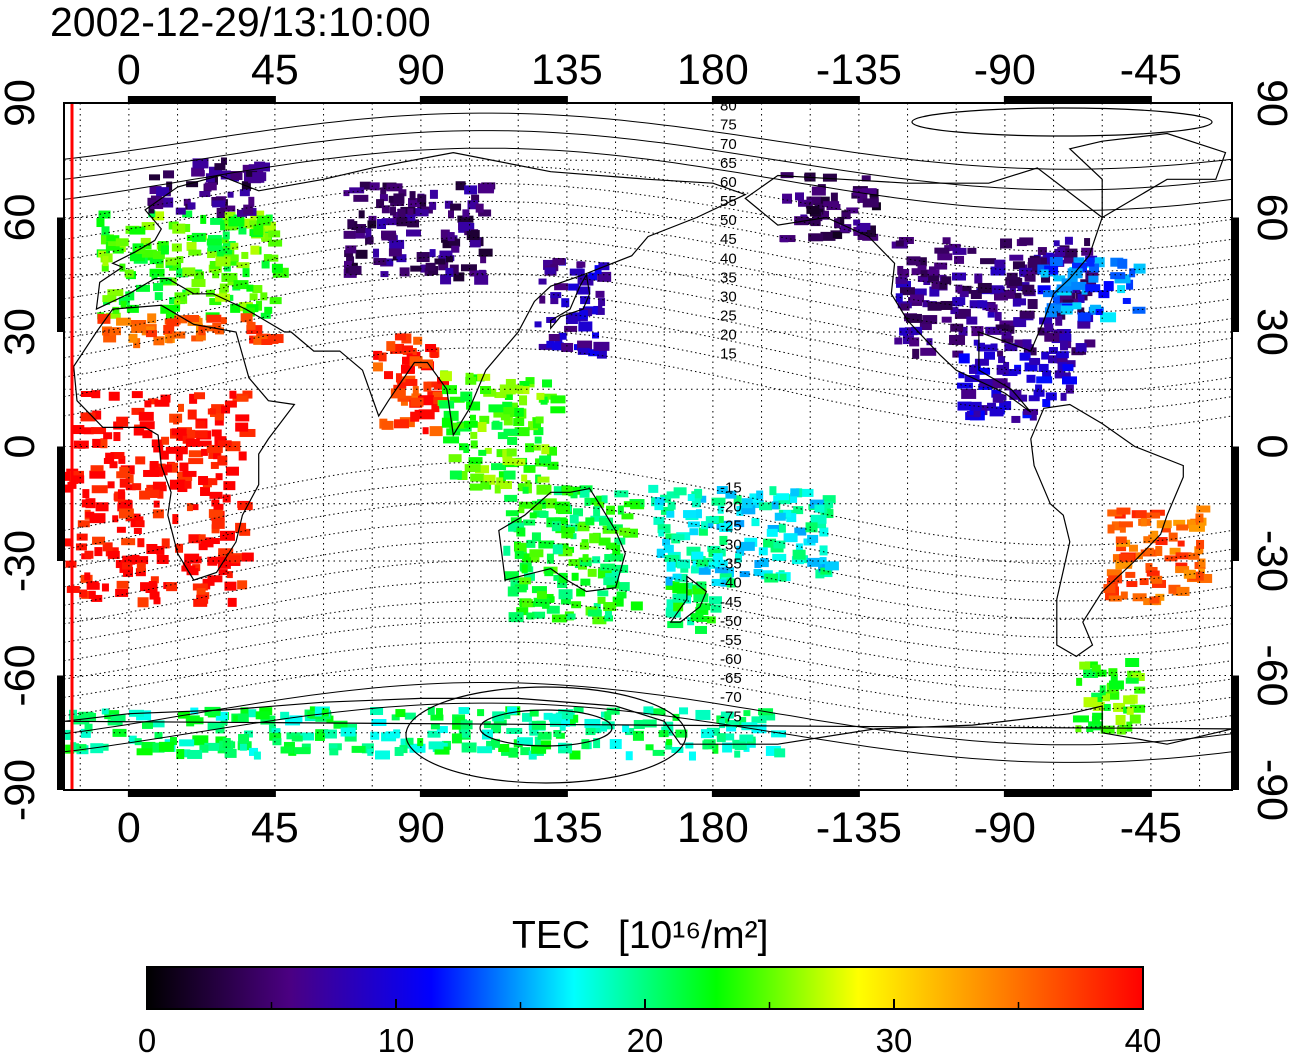 Image resolution: width=1292 pixels, height=1057 pixels. Describe the element at coordinates (1270, 103) in the screenshot. I see `lat-tick-label-right: 90` at that location.